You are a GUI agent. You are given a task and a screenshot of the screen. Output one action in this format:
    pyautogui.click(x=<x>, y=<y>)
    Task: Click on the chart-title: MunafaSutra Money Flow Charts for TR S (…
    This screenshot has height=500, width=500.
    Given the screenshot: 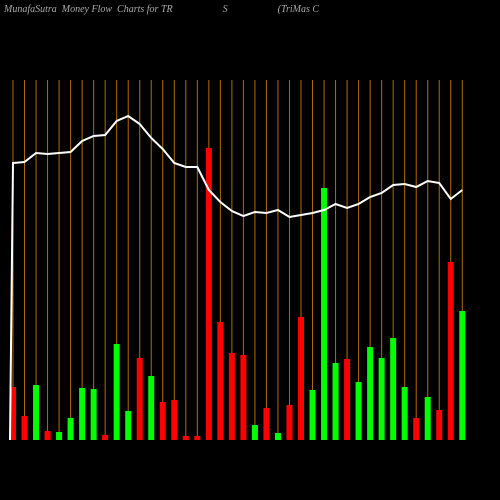 What is the action you would take?
    pyautogui.click(x=161, y=9)
    